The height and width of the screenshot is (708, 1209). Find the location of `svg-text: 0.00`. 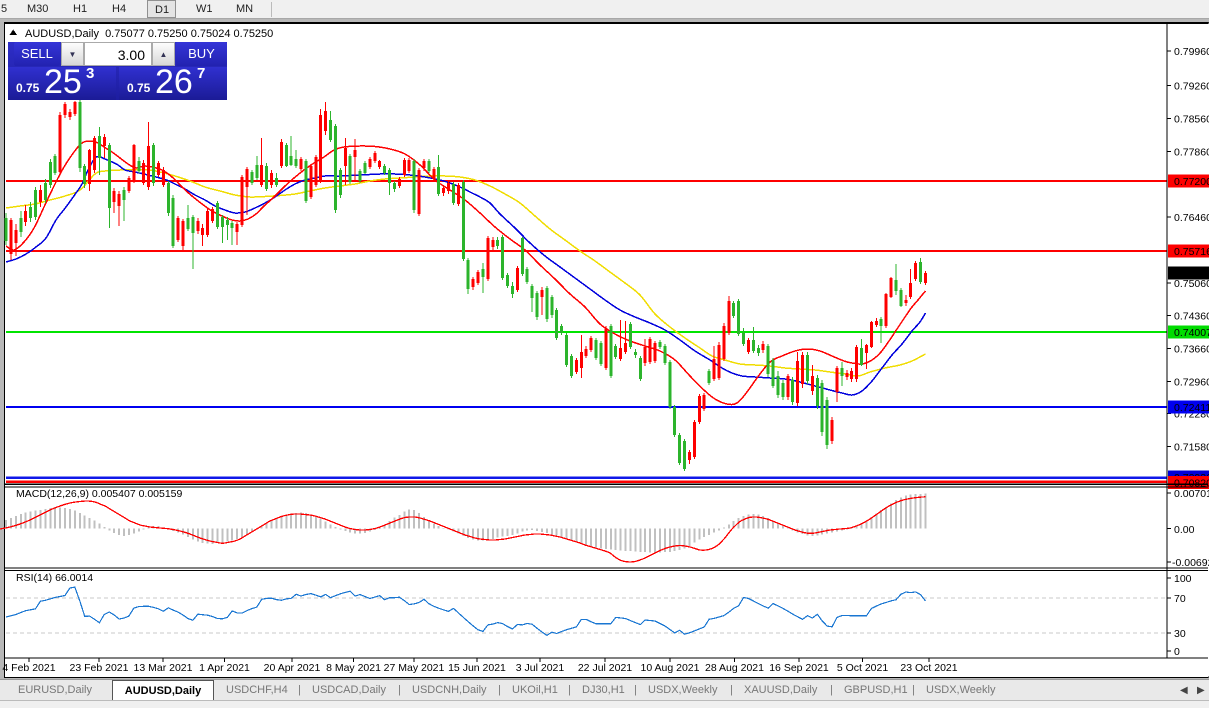

svg-text: 0.00 is located at coordinates (1184, 530).